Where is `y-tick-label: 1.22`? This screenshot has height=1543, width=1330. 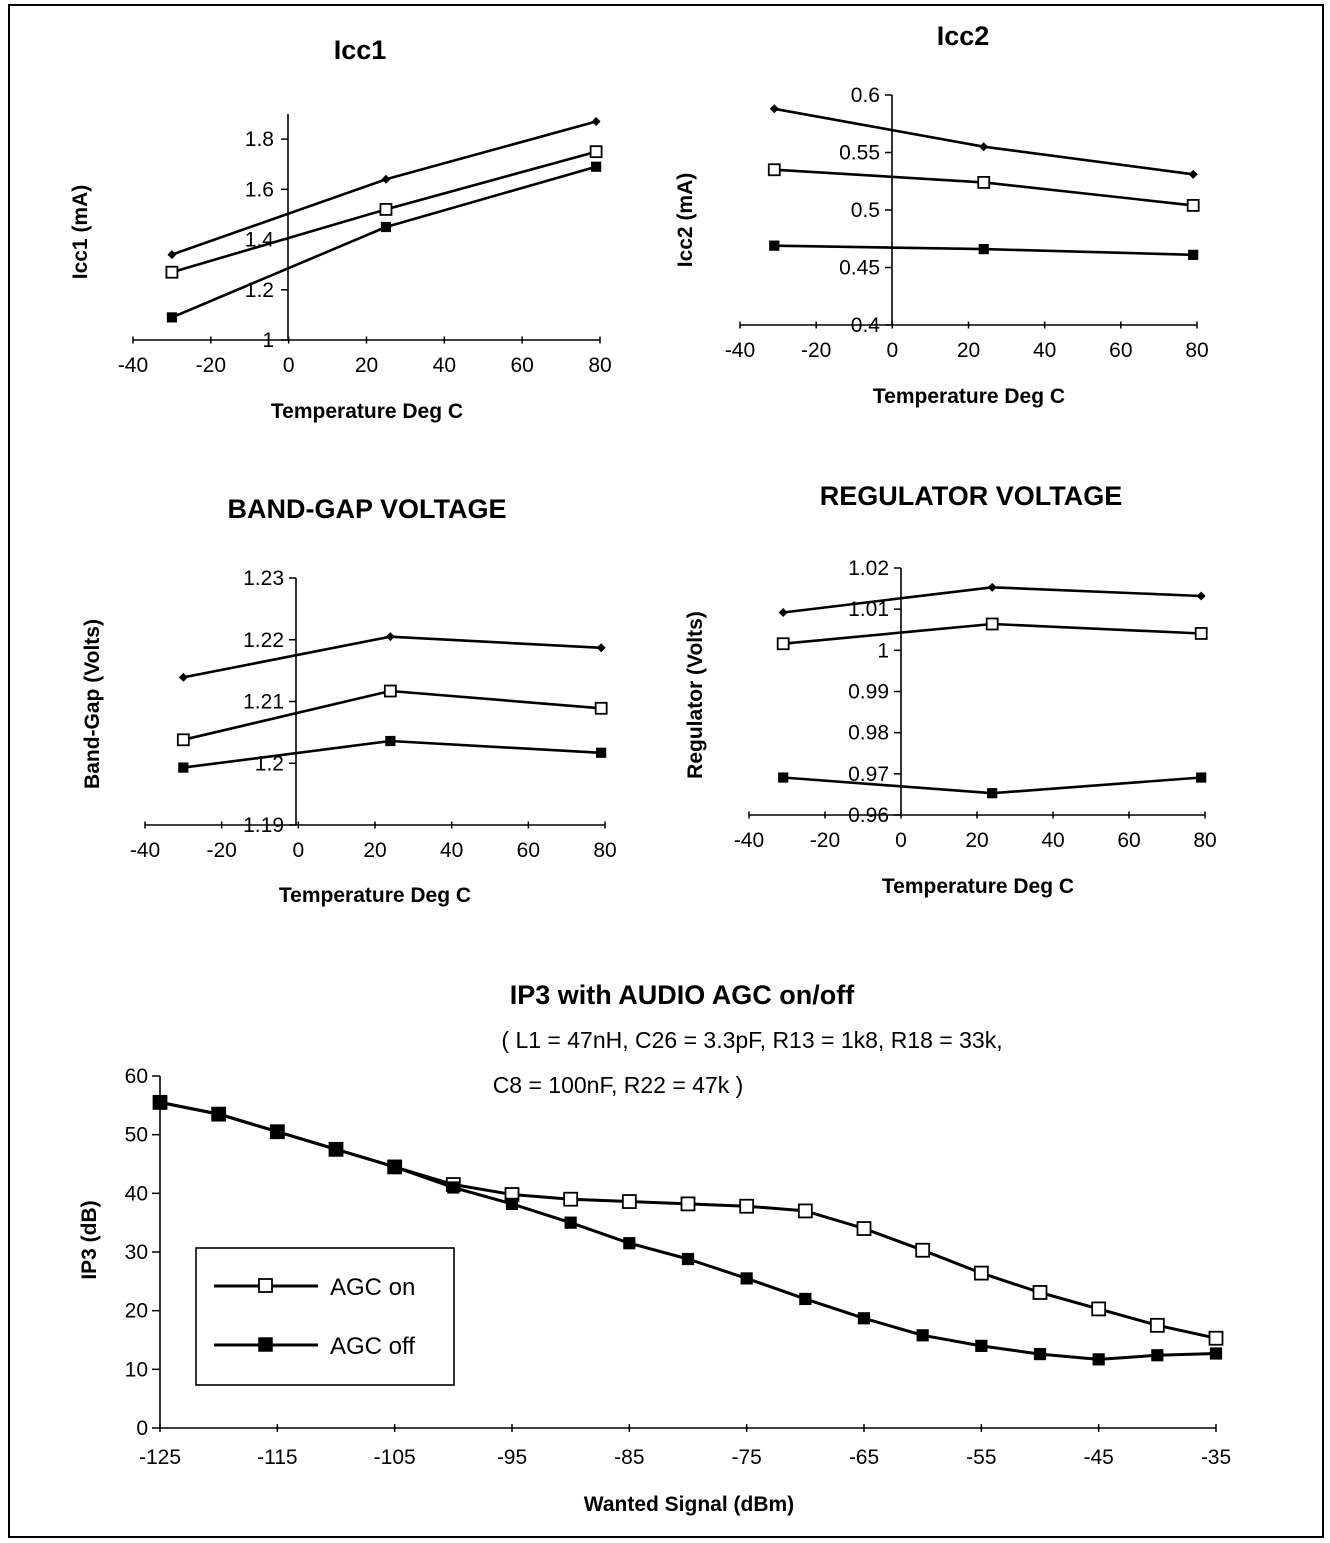
y-tick-label: 1.22 is located at coordinates (263, 640).